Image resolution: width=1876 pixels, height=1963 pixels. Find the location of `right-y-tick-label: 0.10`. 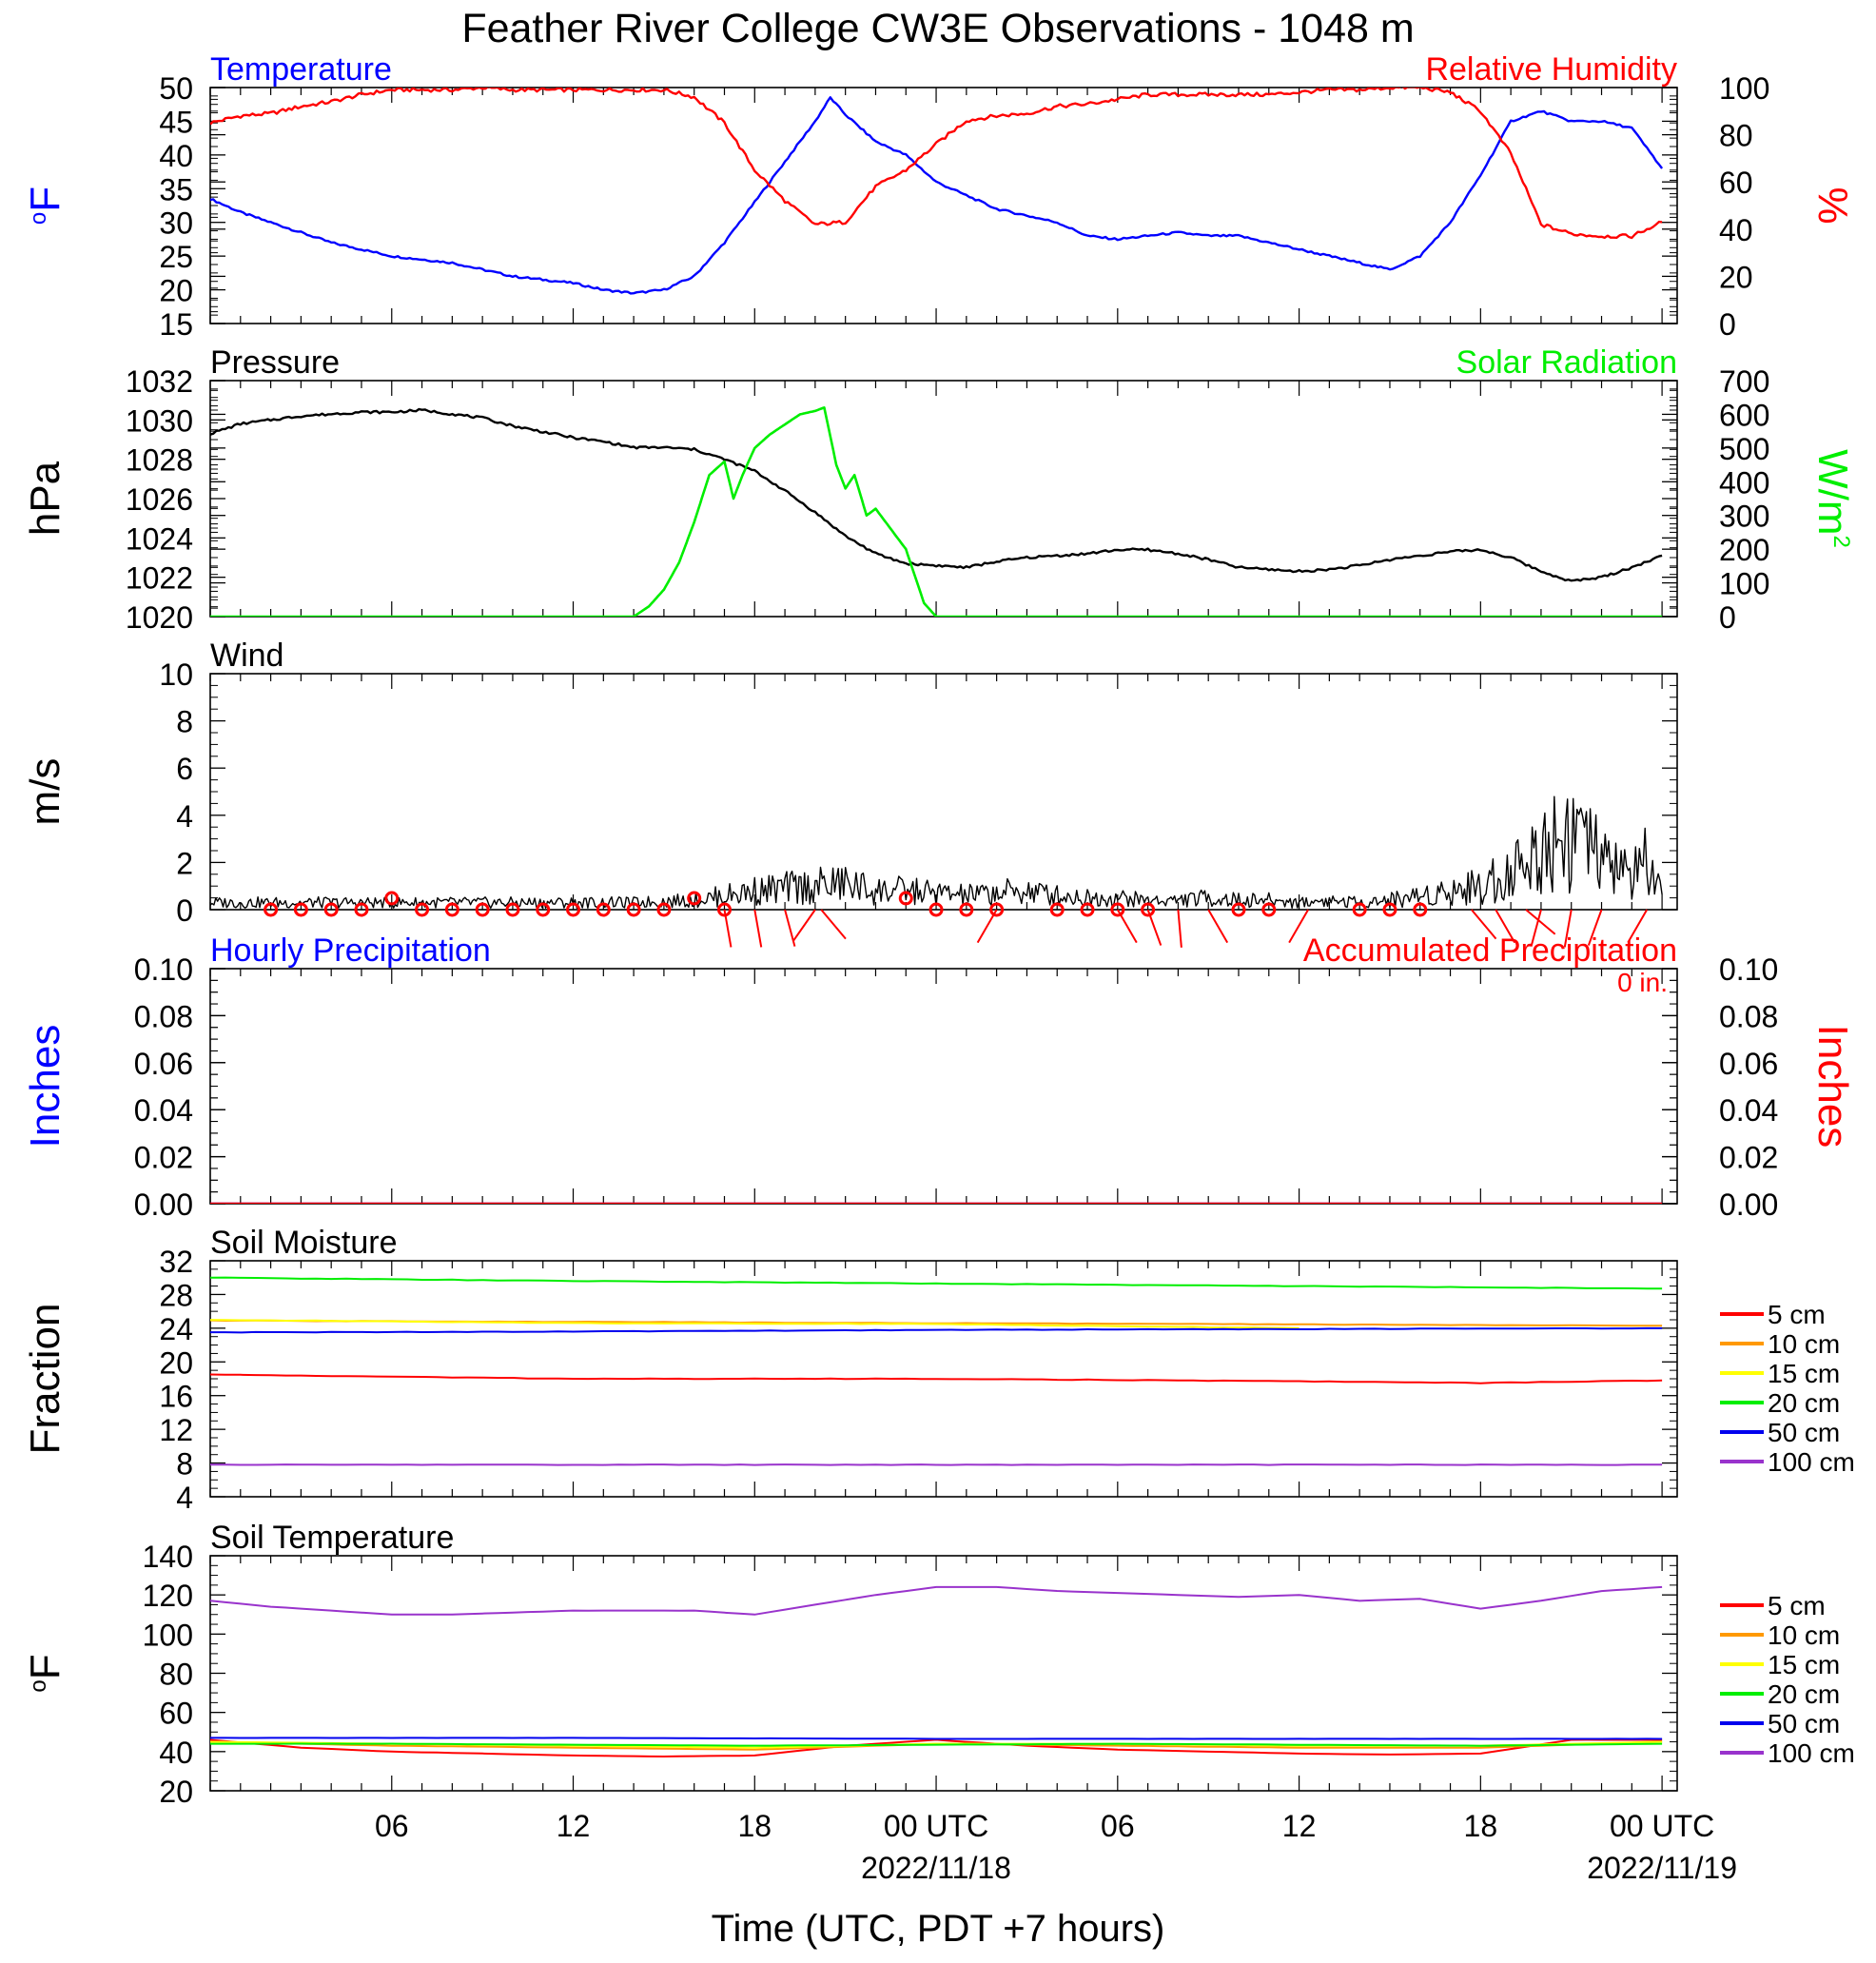

right-y-tick-label: 0.10 is located at coordinates (1748, 969).